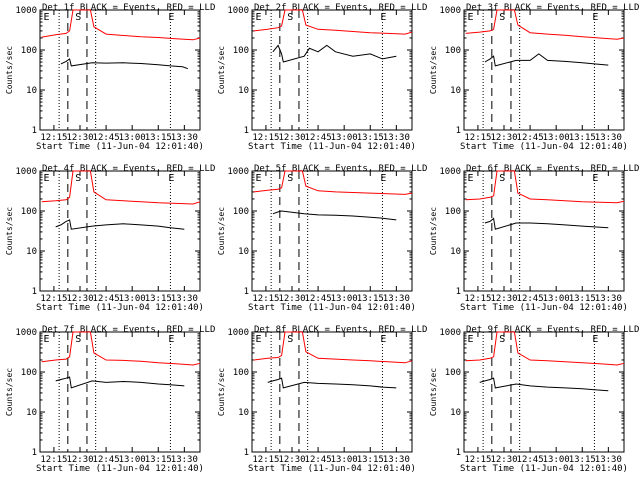  What do you see at coordinates (552, 8) in the screenshot?
I see `plot-title: Det 3f BLACK = Events, RED = LLD` at bounding box center [552, 8].